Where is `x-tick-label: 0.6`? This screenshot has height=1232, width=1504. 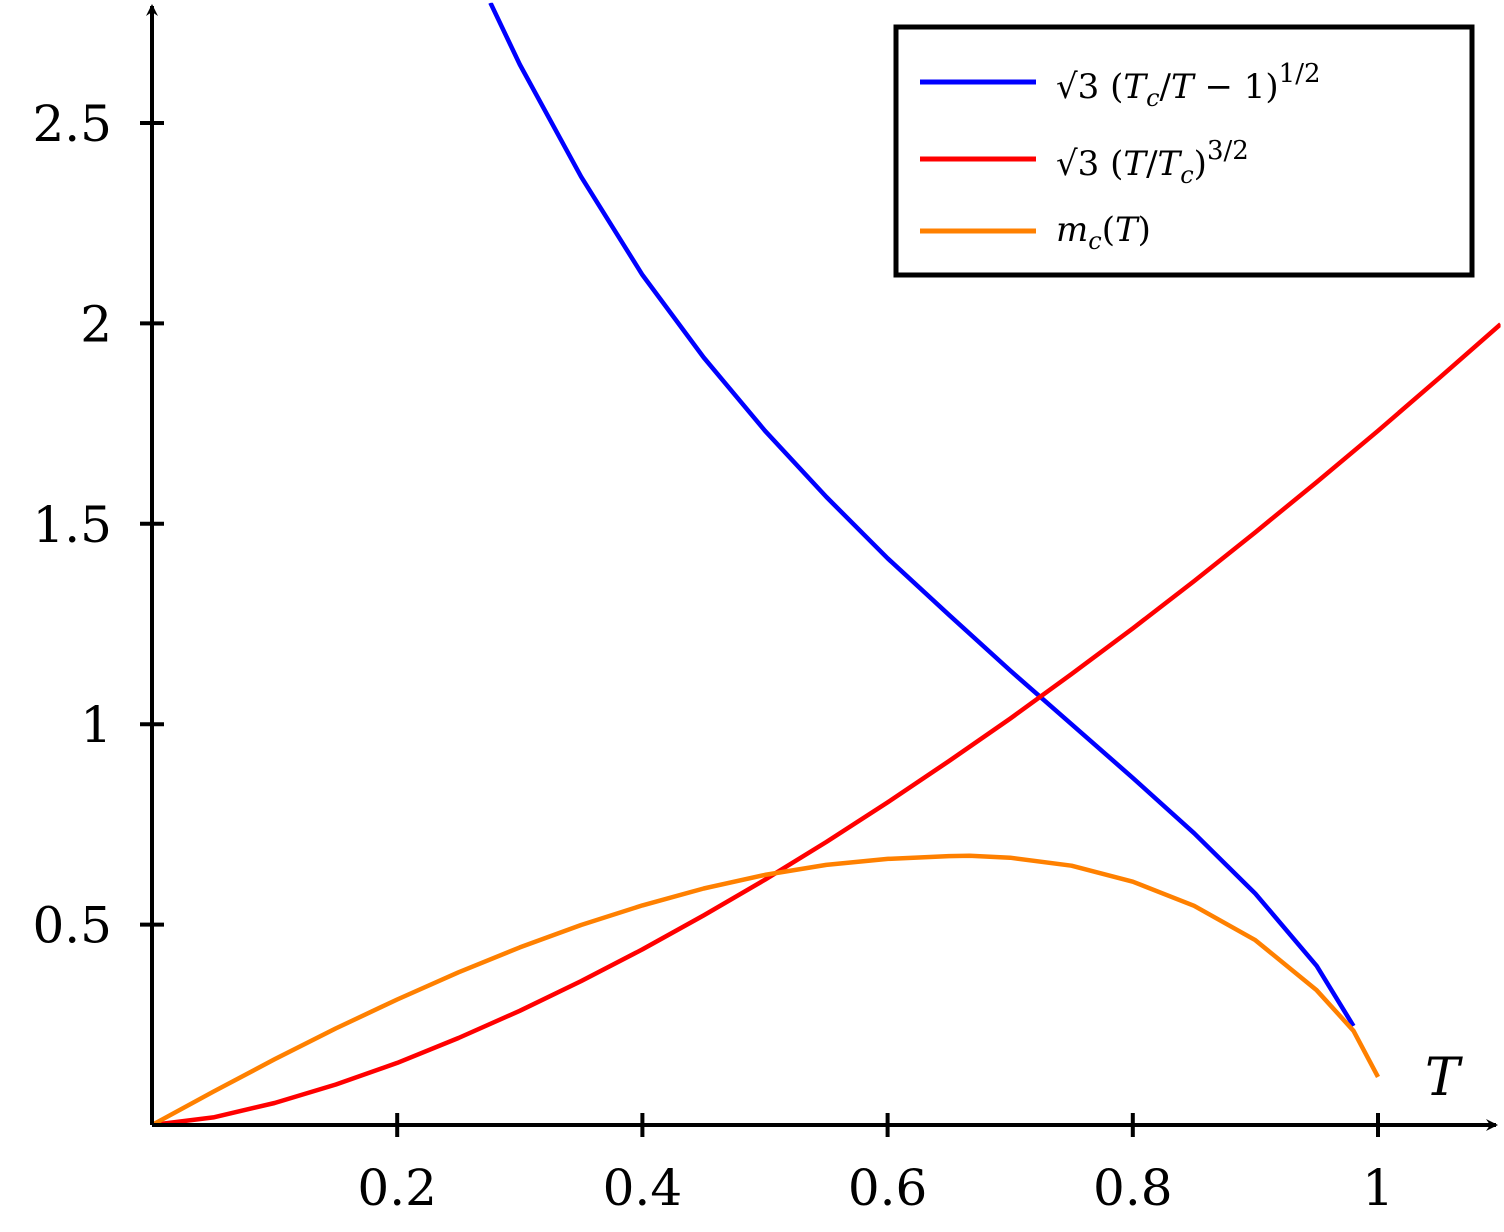 x-tick-label: 0.6 is located at coordinates (888, 1188).